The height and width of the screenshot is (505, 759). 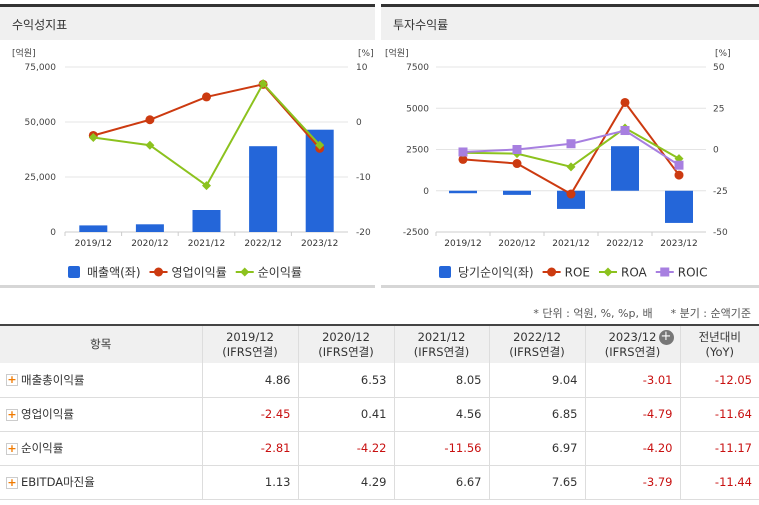 I want to click on right-tick-label: 50, so click(x=719, y=68).